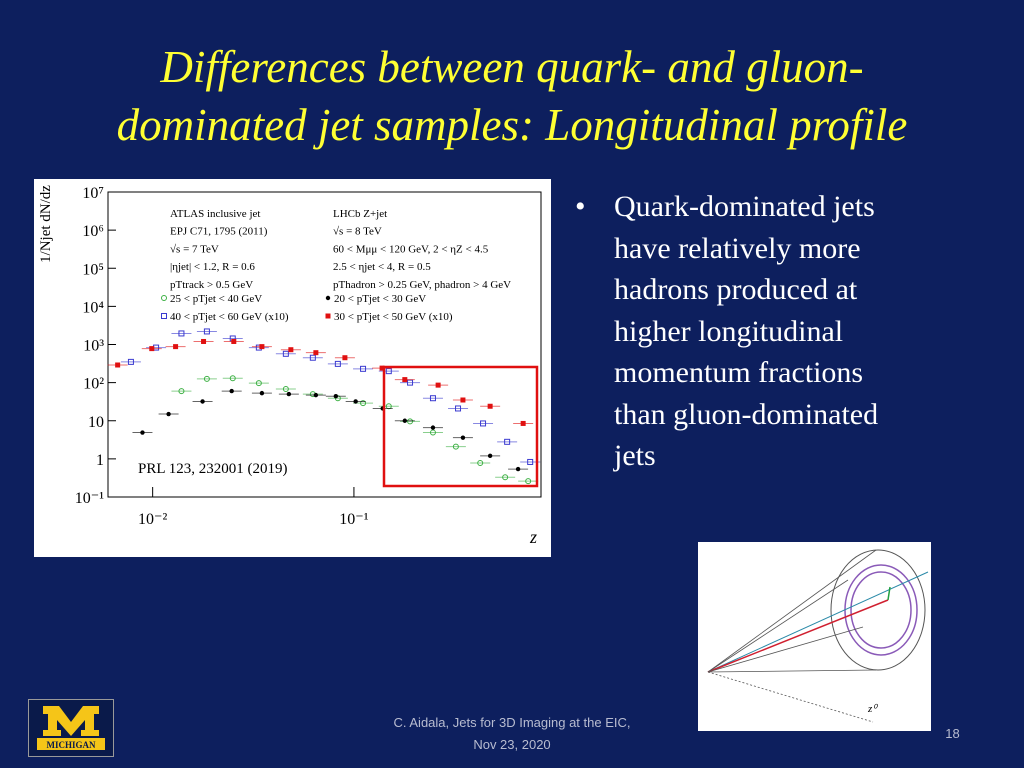 Image resolution: width=1024 pixels, height=768 pixels. Describe the element at coordinates (71, 745) in the screenshot. I see `logo-text: MICHIGAN` at that location.